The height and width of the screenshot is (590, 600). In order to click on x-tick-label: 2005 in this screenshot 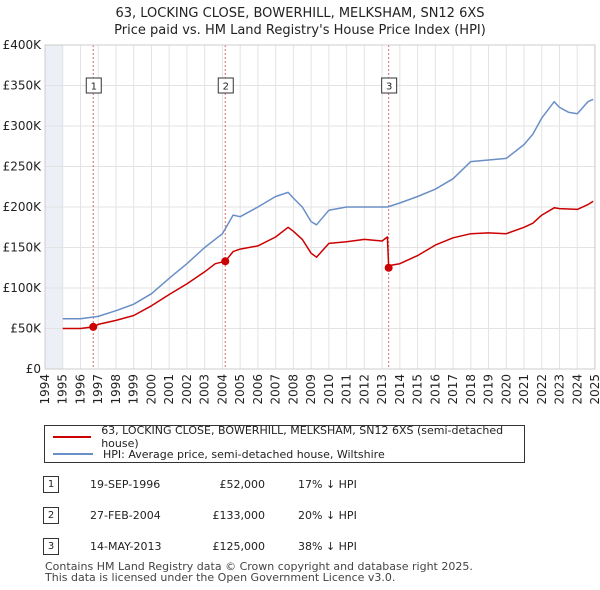, I will do `click(240, 389)`.